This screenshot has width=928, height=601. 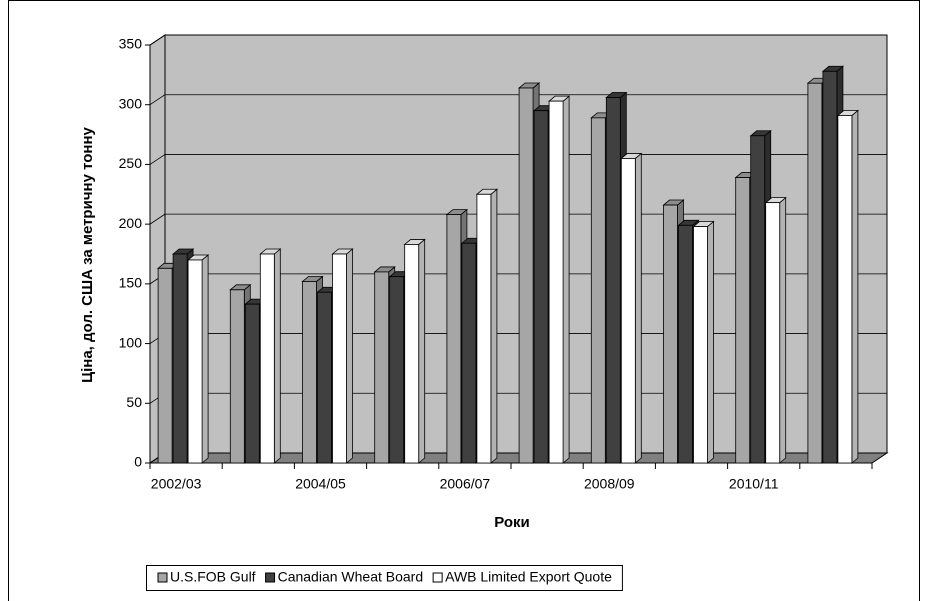 I want to click on y-axis-label: Ціна, дол. США за метричну тонну, so click(x=87, y=254).